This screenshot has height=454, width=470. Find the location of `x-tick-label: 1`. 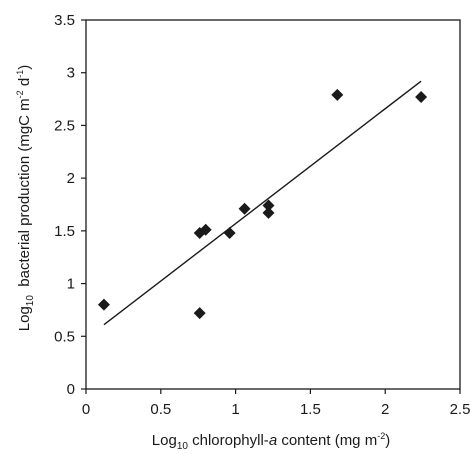

x-tick-label: 1 is located at coordinates (235, 409).